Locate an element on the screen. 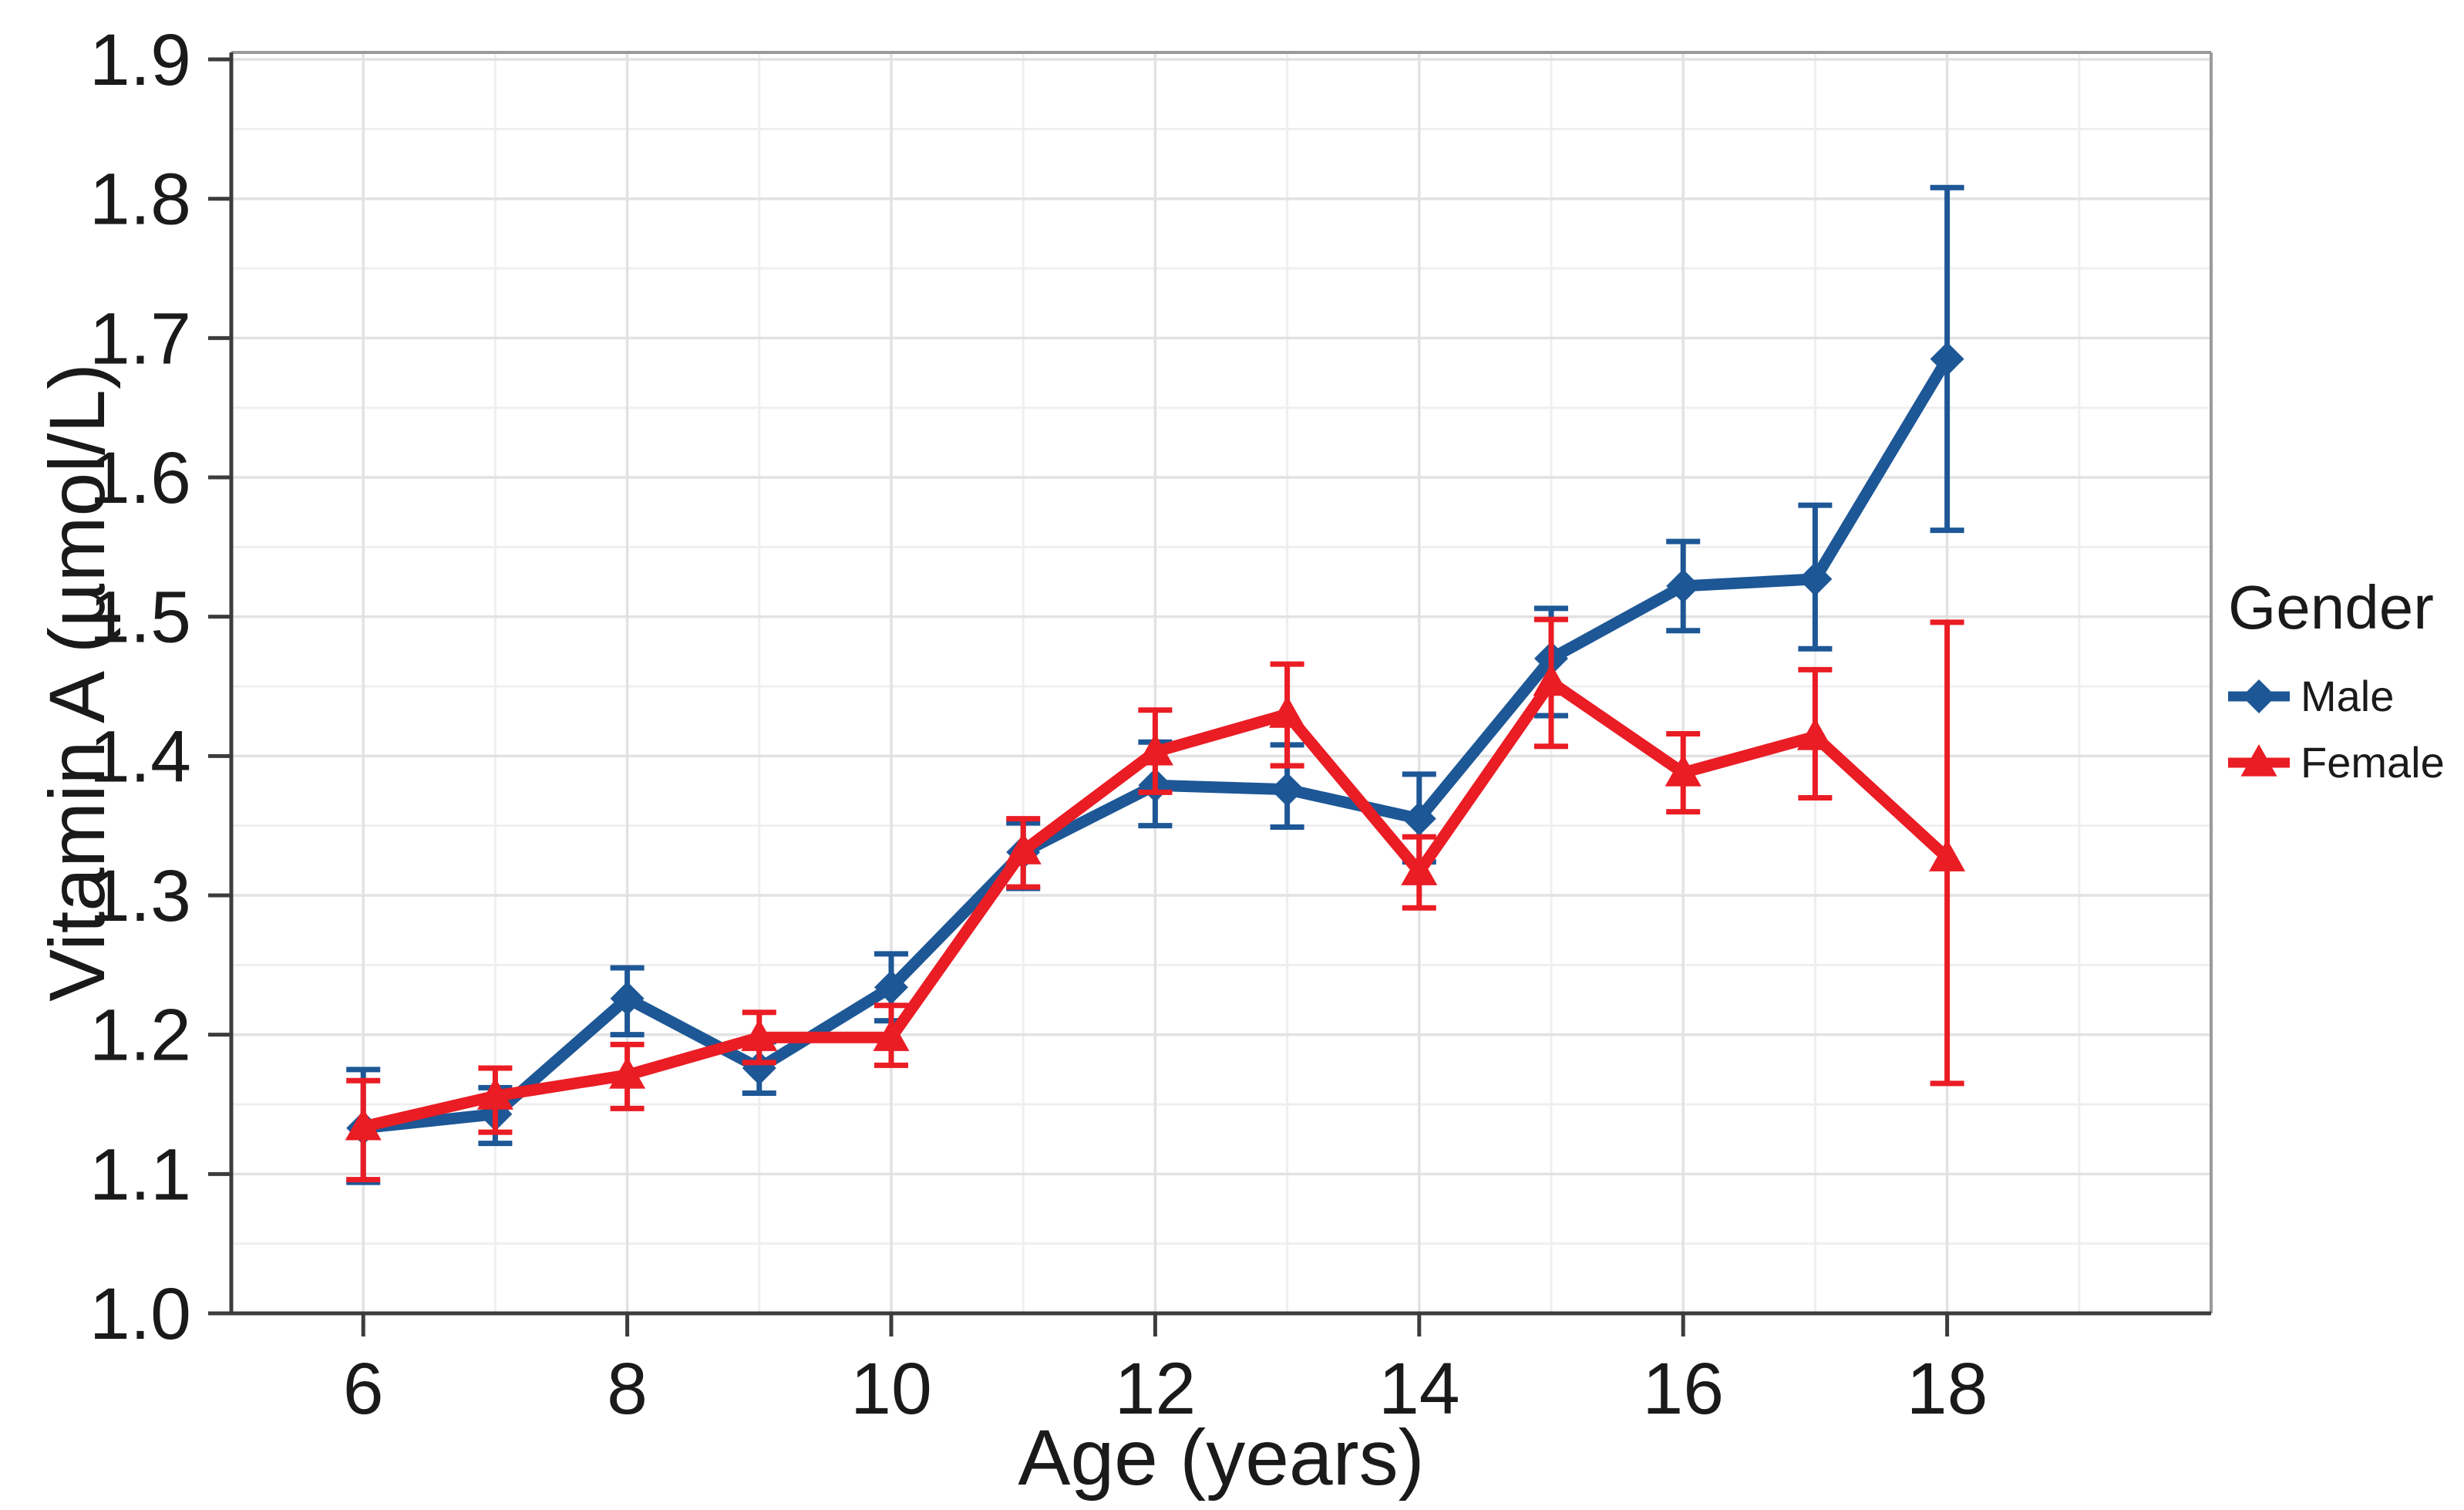 Image resolution: width=2464 pixels, height=1510 pixels. legend: Gender Male Female is located at coordinates (2336, 680).